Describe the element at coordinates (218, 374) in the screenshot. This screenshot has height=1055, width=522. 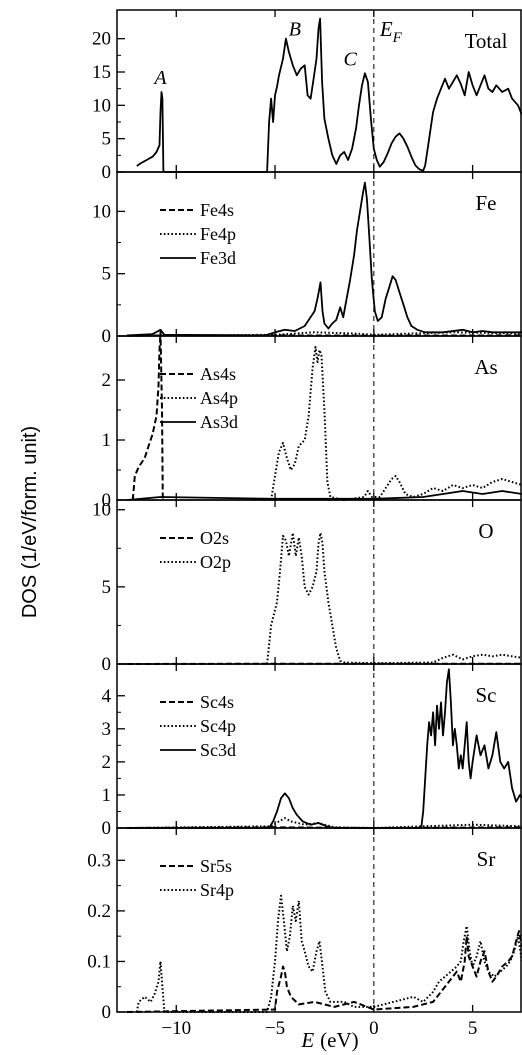
I see `legend-label: As4s` at that location.